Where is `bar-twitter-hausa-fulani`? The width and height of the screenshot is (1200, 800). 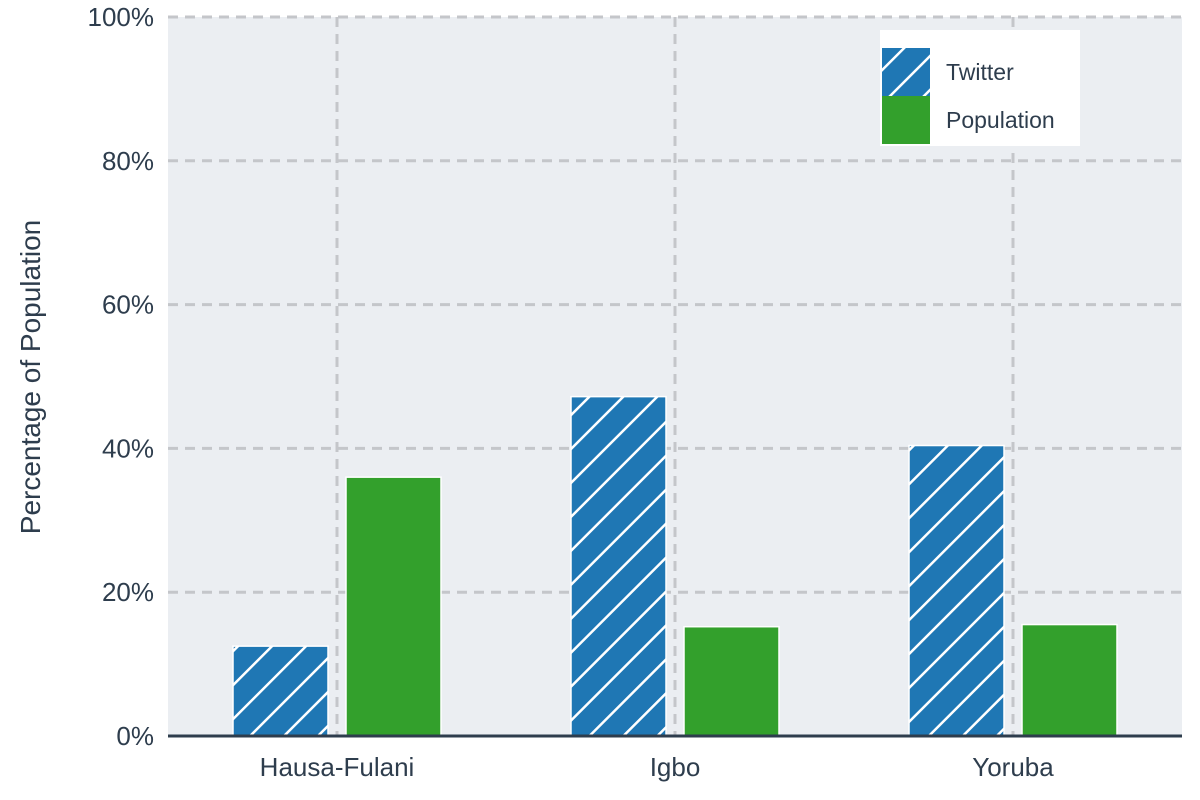
bar-twitter-hausa-fulani is located at coordinates (280, 691).